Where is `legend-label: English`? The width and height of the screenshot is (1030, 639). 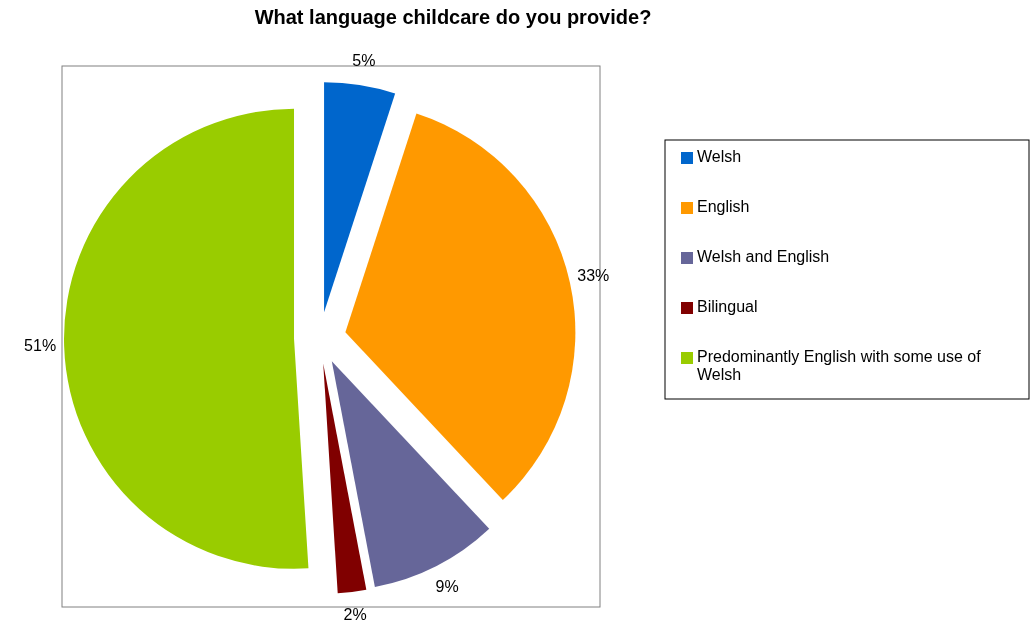
legend-label: English is located at coordinates (723, 207).